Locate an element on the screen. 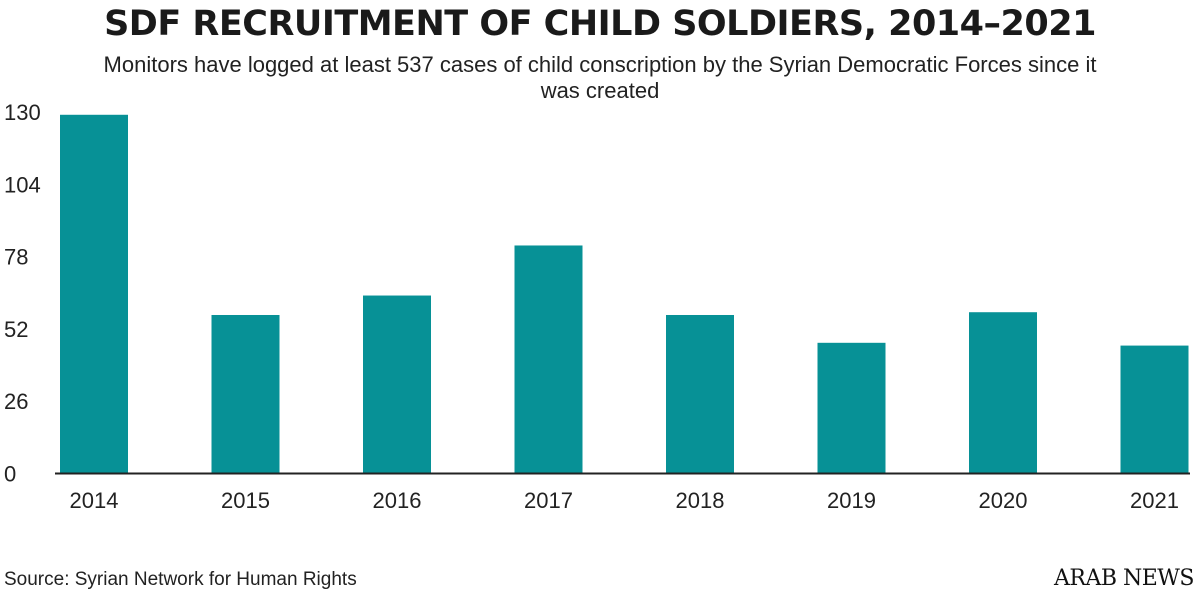  y-axis-ticks: 0 26 52 78 104 130 is located at coordinates (22, 293).